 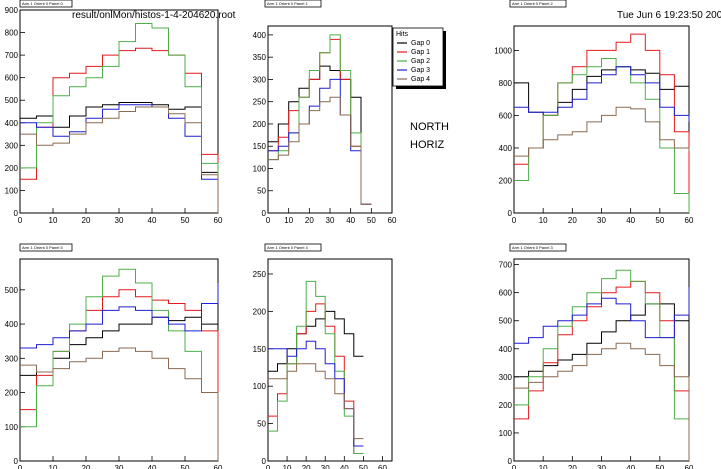 What do you see at coordinates (154, 15) in the screenshot?
I see `file-name-label: result/onlMon/histos-1-4-204620.root` at bounding box center [154, 15].